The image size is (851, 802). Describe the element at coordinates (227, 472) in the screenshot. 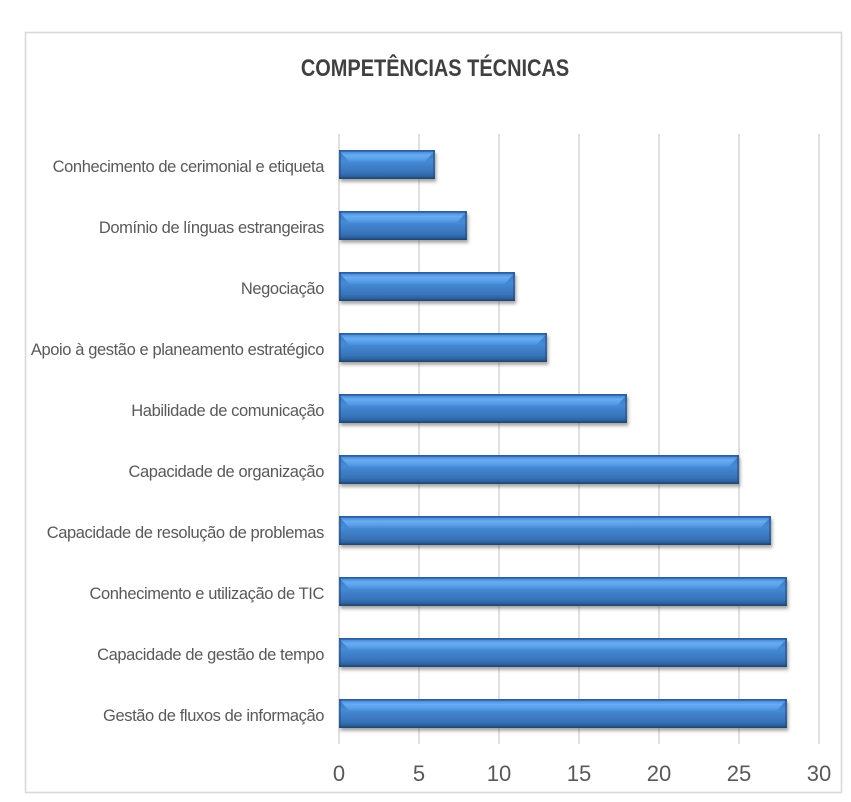

I see `svg-text: Capacidade de organização` at that location.